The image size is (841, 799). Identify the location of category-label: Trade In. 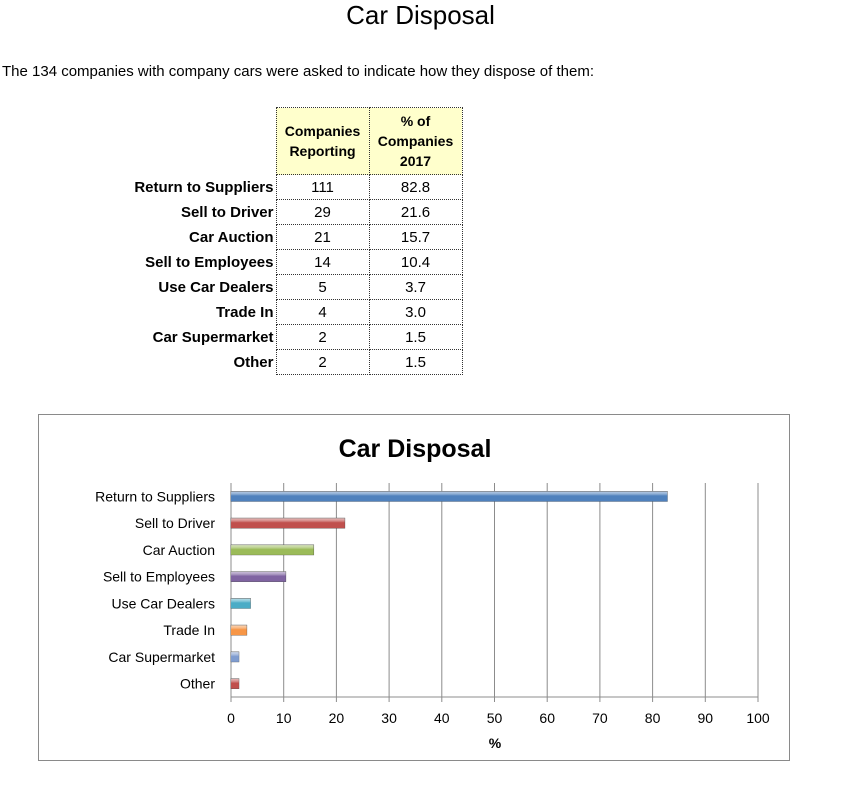
(189, 630).